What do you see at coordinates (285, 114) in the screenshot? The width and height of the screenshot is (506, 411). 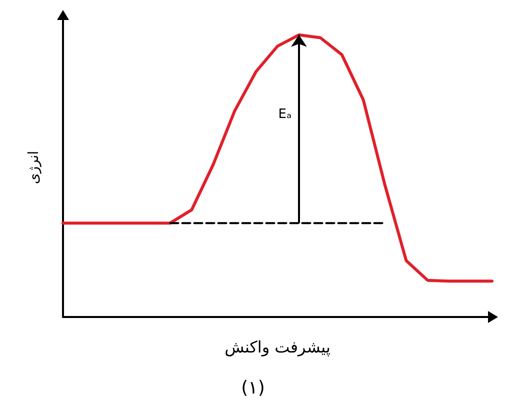 I see `annotation: Eₐ` at bounding box center [285, 114].